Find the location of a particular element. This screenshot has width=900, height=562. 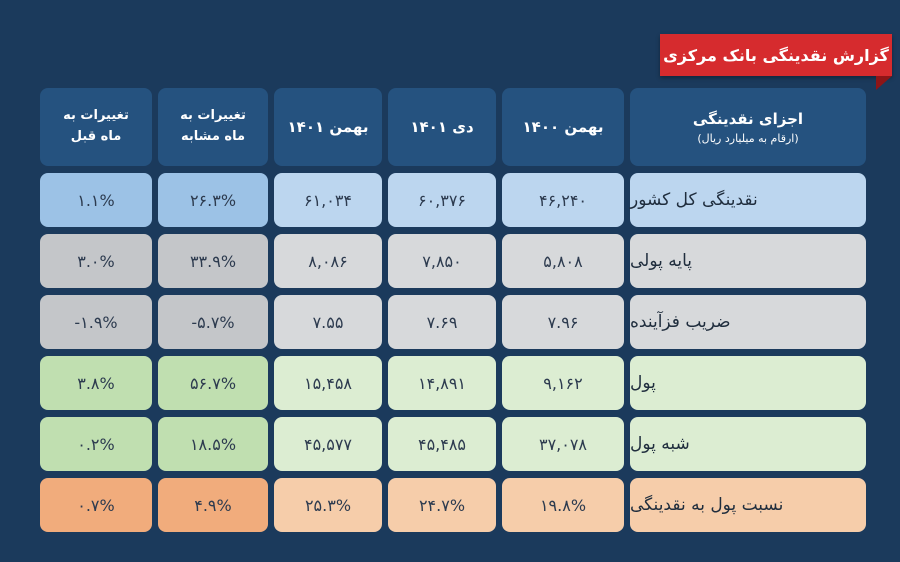

header-bahman-1400: بهمن ۱۴۰۰ is located at coordinates (563, 127).